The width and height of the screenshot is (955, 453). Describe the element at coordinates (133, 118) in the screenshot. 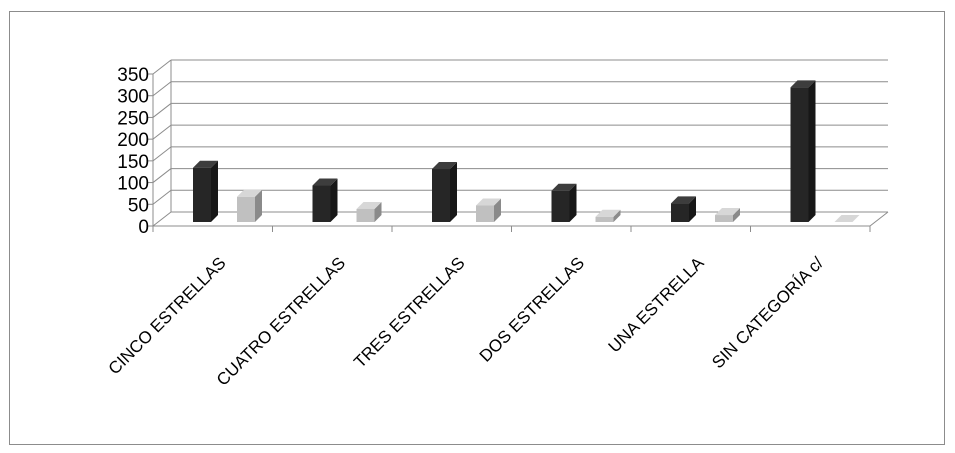

I see `y-tick-label: 250` at that location.